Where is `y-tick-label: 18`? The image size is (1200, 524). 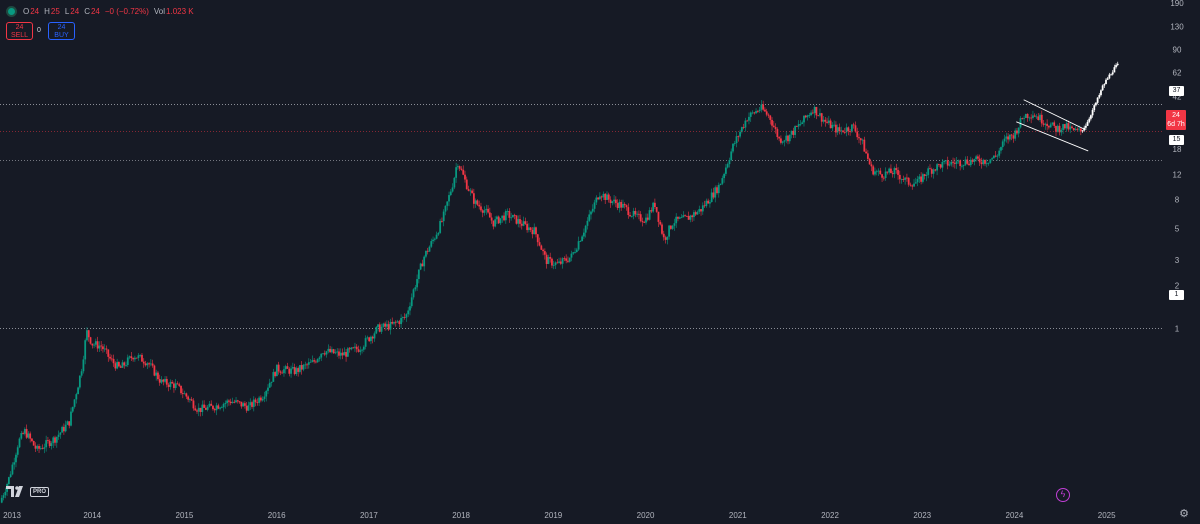 y-tick-label: 18 is located at coordinates (1177, 149).